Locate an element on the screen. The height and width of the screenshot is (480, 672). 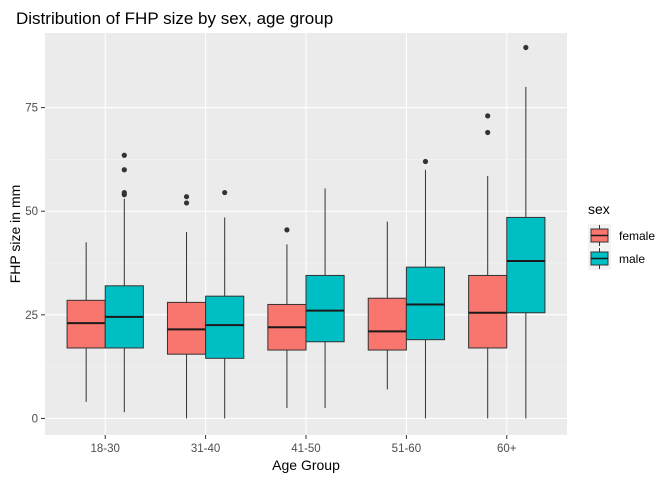
legend-label: female is located at coordinates (637, 236).